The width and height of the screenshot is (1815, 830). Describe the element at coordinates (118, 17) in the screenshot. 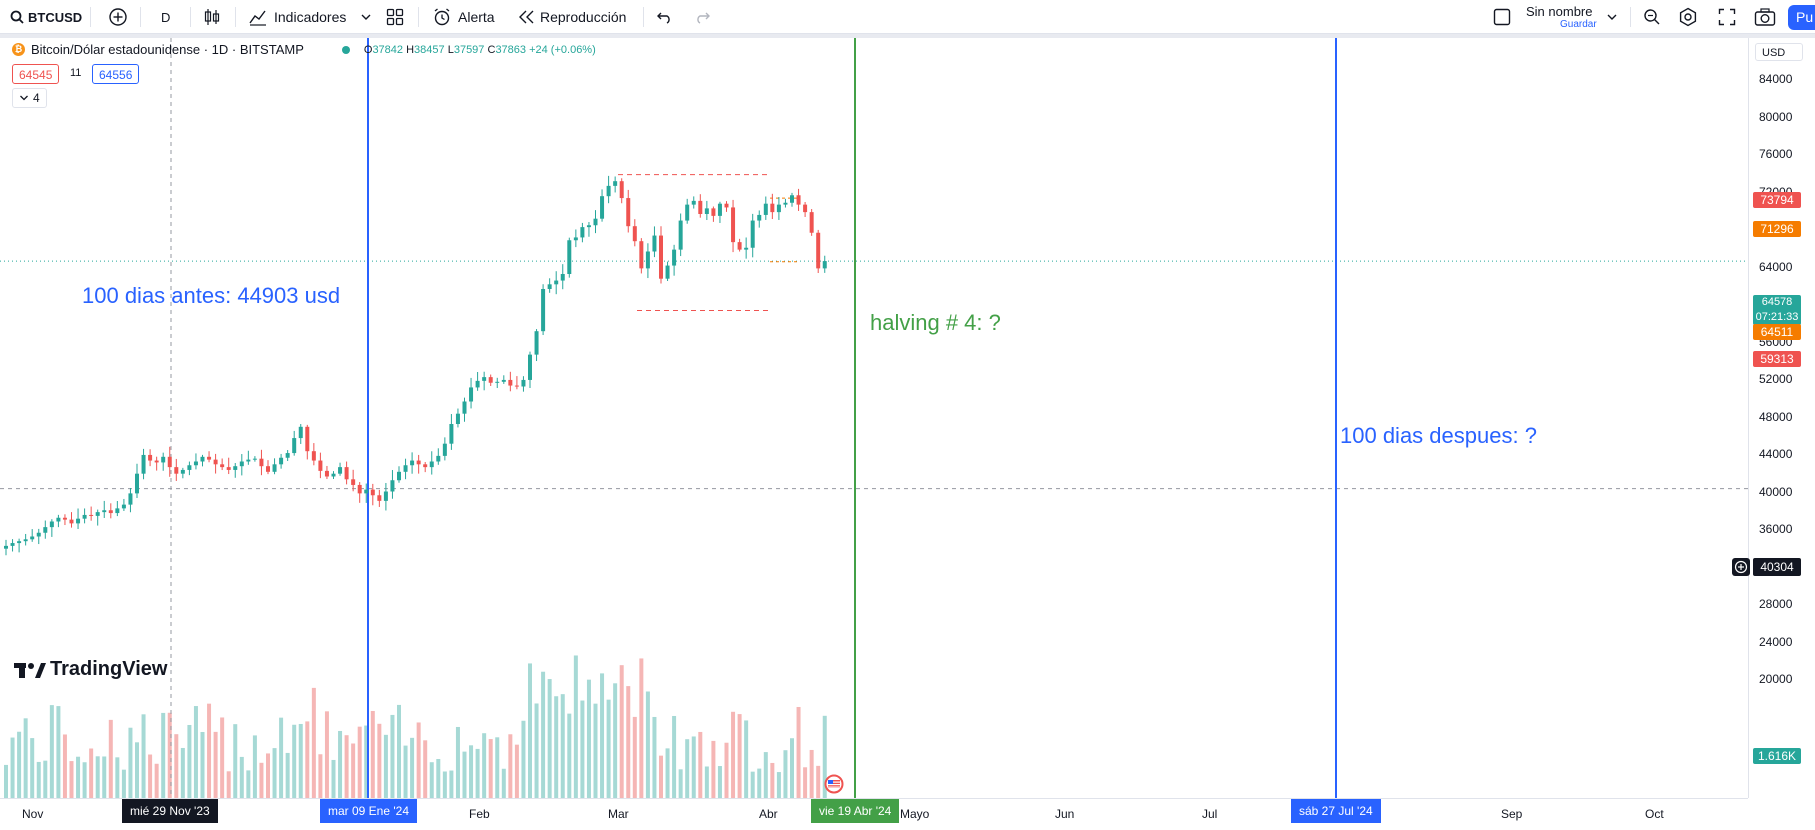

I see `compare-button` at that location.